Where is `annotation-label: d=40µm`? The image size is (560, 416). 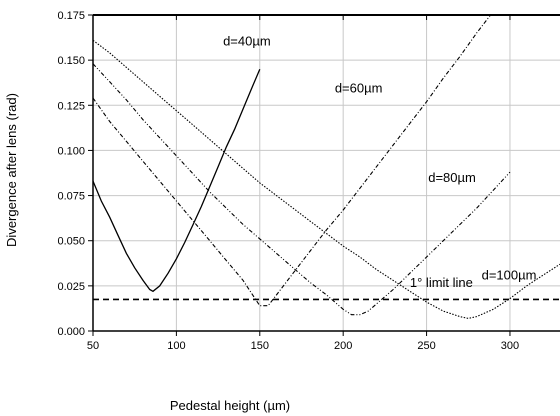 annotation-label: d=40µm is located at coordinates (247, 41).